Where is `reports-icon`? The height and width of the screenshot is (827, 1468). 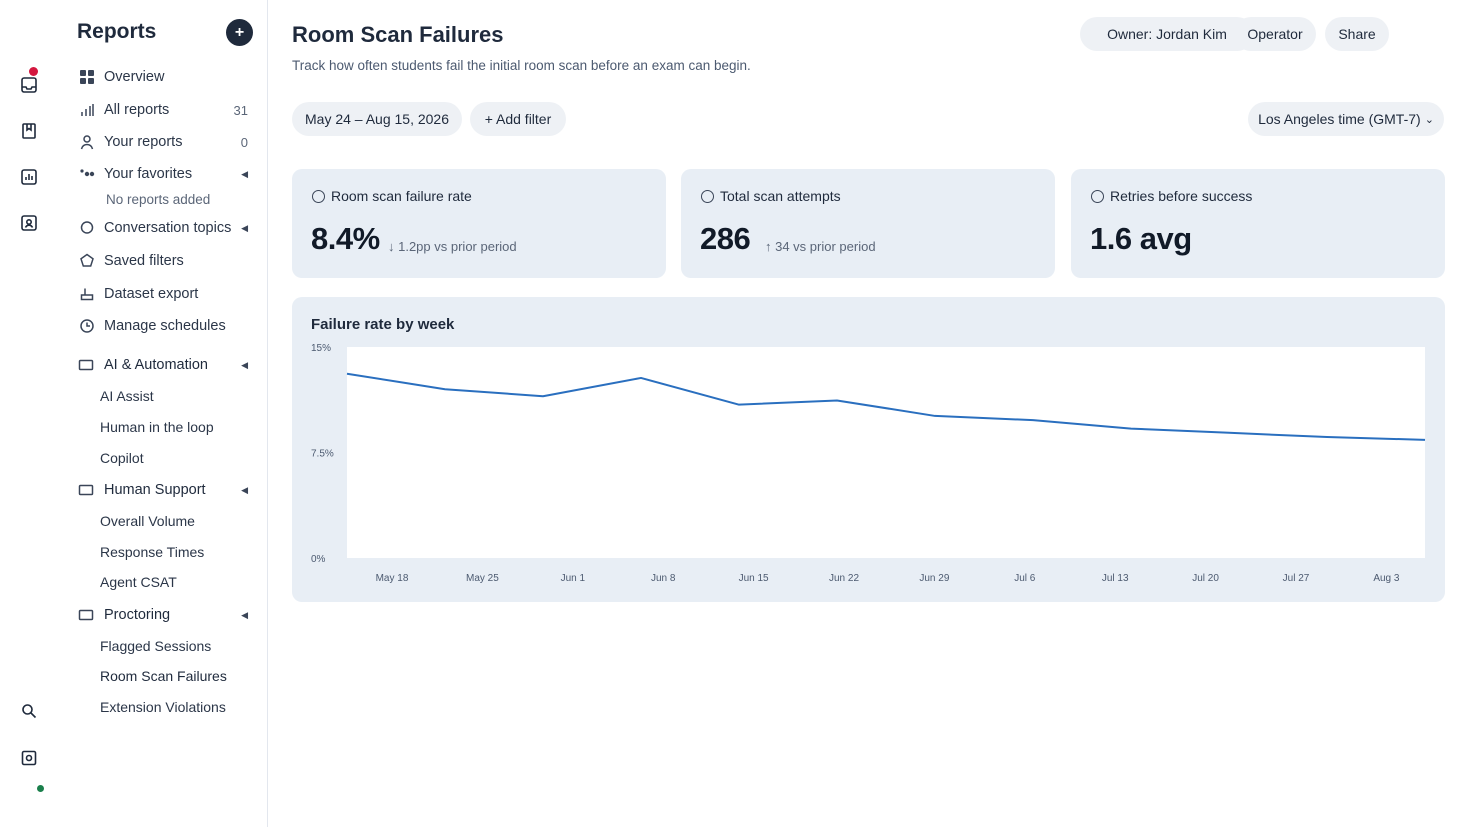
reports-icon is located at coordinates (29, 177).